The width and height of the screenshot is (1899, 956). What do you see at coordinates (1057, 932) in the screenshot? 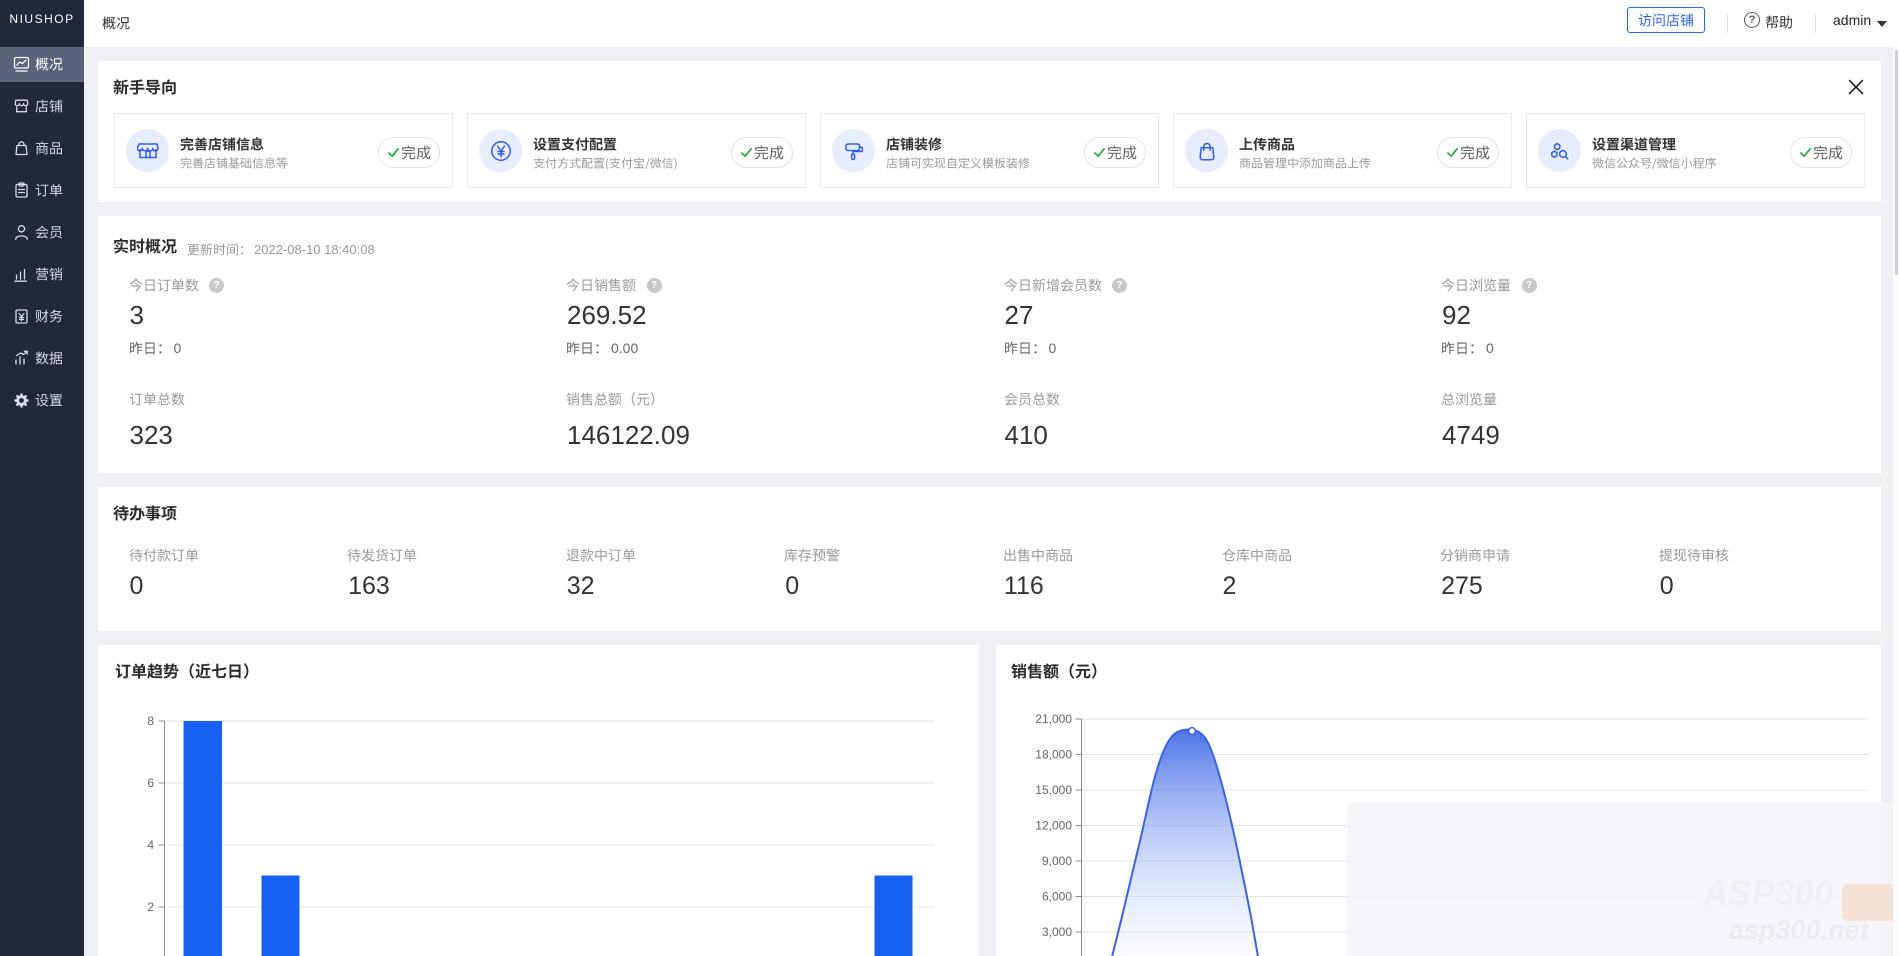
I see `svg-text: 3,000` at bounding box center [1057, 932].